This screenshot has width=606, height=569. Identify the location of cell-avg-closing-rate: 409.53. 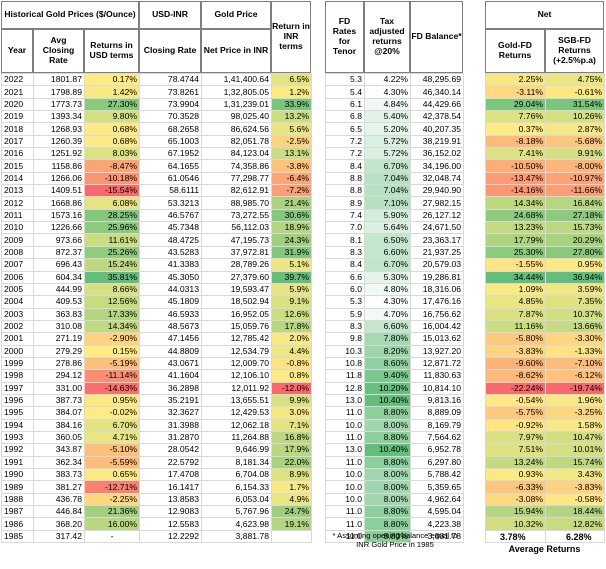
(59, 302).